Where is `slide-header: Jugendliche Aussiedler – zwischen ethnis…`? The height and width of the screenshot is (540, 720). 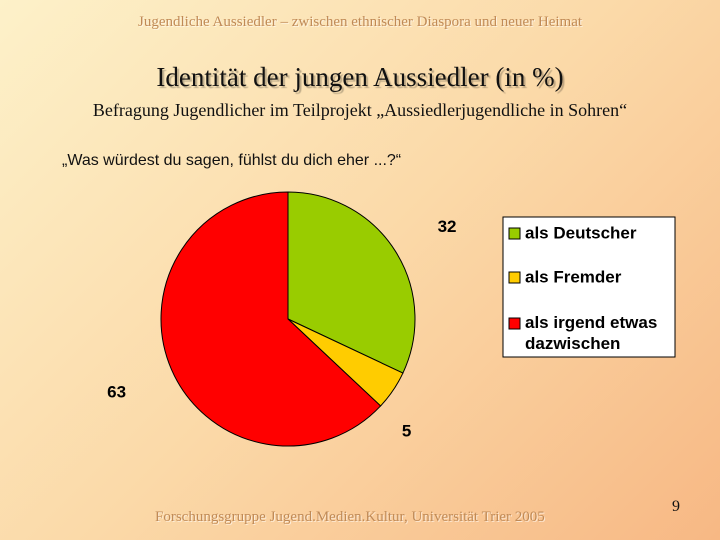 slide-header: Jugendliche Aussiedler – zwischen ethnis… is located at coordinates (360, 22).